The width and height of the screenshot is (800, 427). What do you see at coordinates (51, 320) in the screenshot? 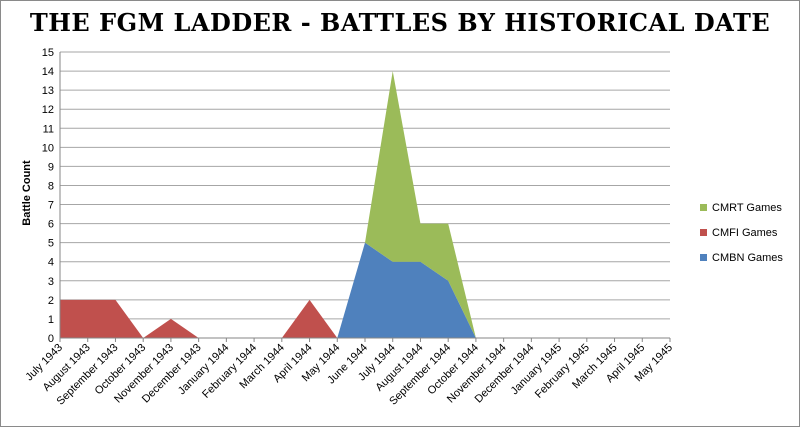
I see `y-tick-label: 1` at bounding box center [51, 320].